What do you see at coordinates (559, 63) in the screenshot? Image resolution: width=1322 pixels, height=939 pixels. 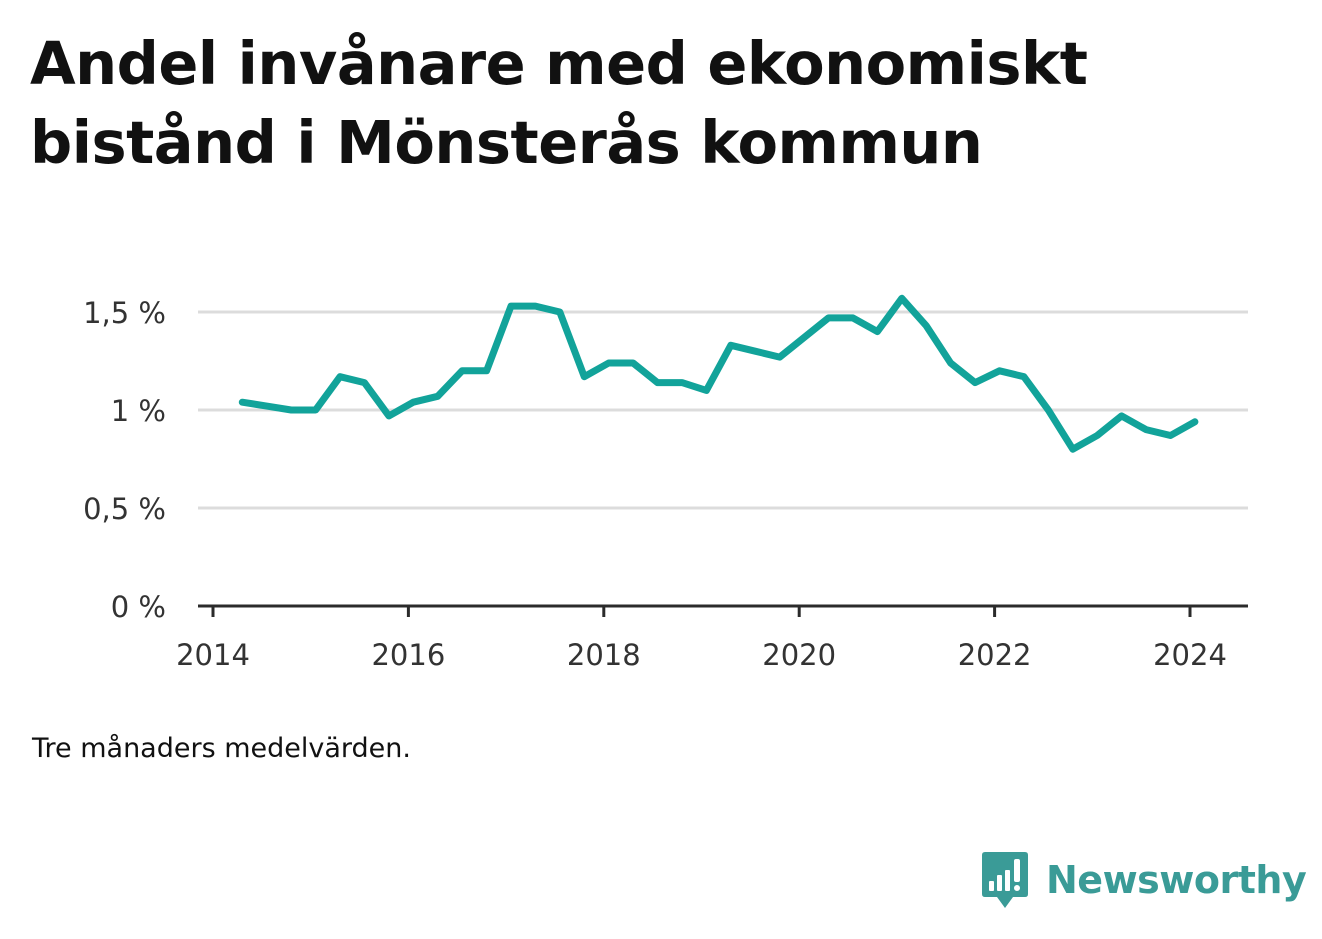 I see `chart-title-line-1: Andel invånare med ekonomiskt` at bounding box center [559, 63].